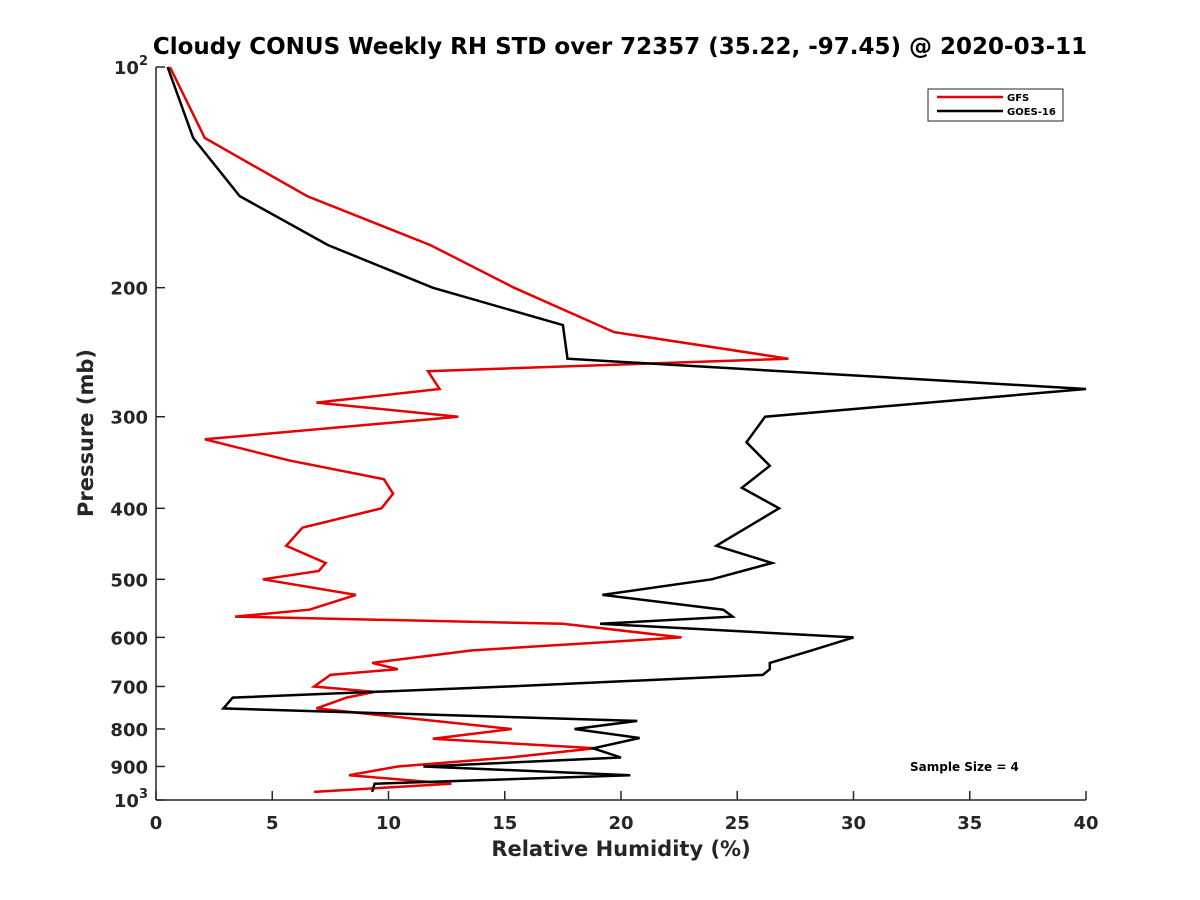  I want to click on x-tick-label: 30, so click(853, 823).